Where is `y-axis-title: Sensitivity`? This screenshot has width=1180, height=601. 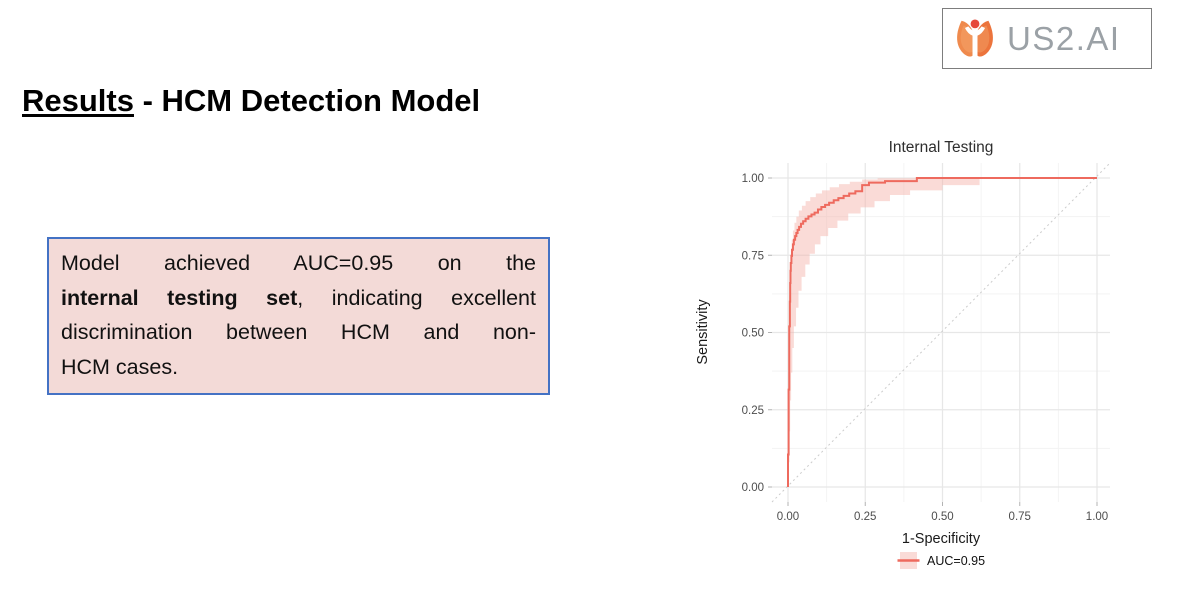 y-axis-title: Sensitivity is located at coordinates (703, 332).